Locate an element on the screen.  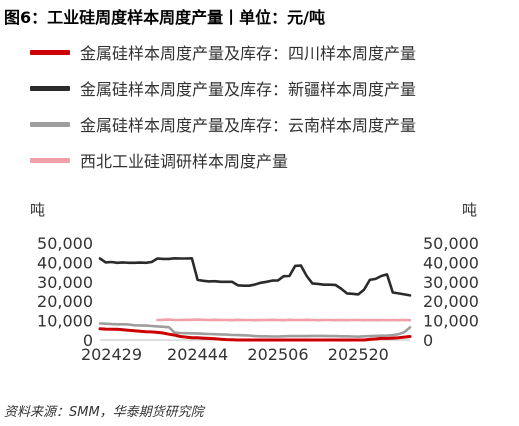
legend-label: 金属硅样本周度产量及库存：新疆样本周度产量 is located at coordinates (248, 89).